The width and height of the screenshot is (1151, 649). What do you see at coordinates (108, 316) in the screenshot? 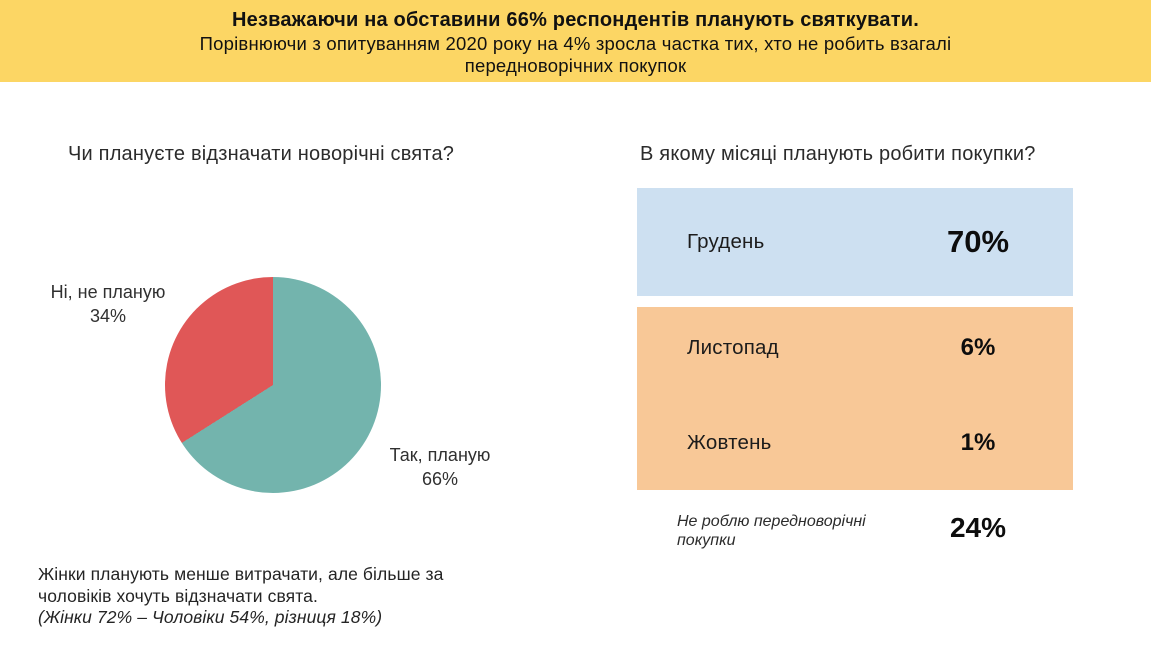
I see `pie-no-pct: 34%` at bounding box center [108, 316].